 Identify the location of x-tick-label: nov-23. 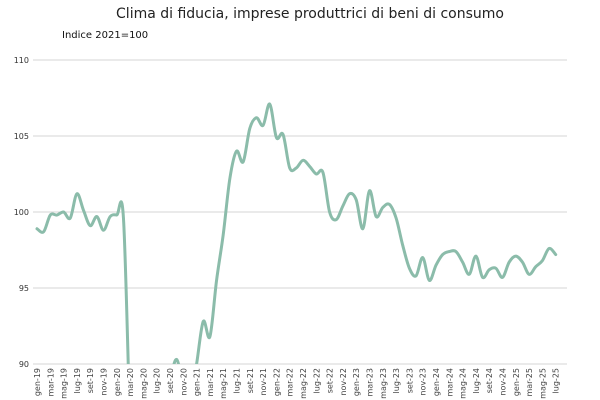
(423, 382).